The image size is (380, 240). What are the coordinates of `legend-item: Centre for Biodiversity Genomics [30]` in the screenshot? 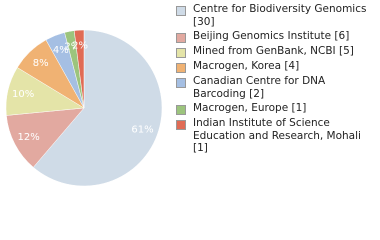 It's located at (276, 15).